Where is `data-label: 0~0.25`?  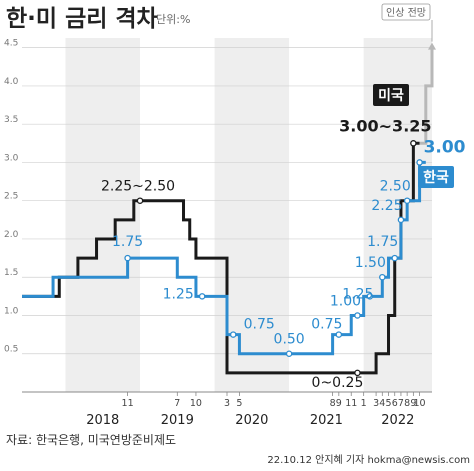
data-label: 0~0.25 is located at coordinates (338, 383).